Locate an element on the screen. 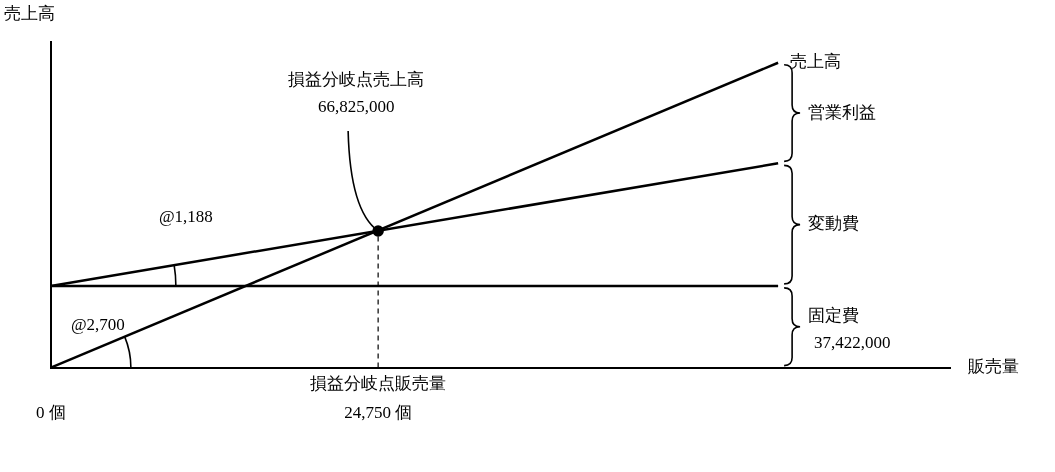 The height and width of the screenshot is (472, 1055). annotation: @2,700 is located at coordinates (97, 325).